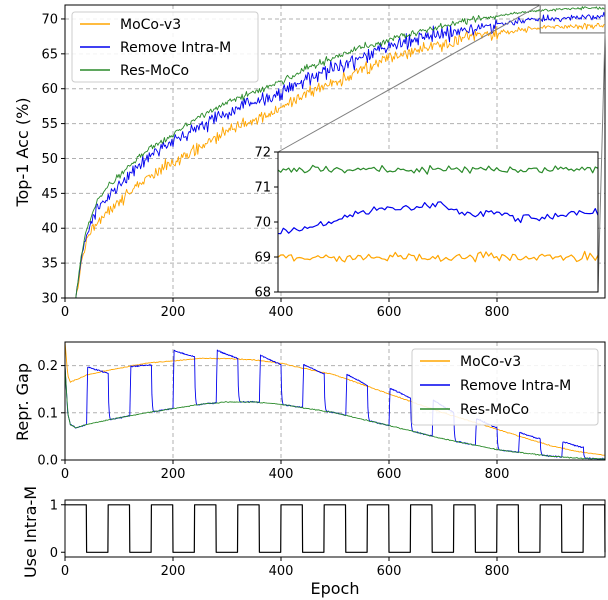 The height and width of the screenshot is (600, 608). I want to click on inset-y-tick-label: 69, so click(262, 258).